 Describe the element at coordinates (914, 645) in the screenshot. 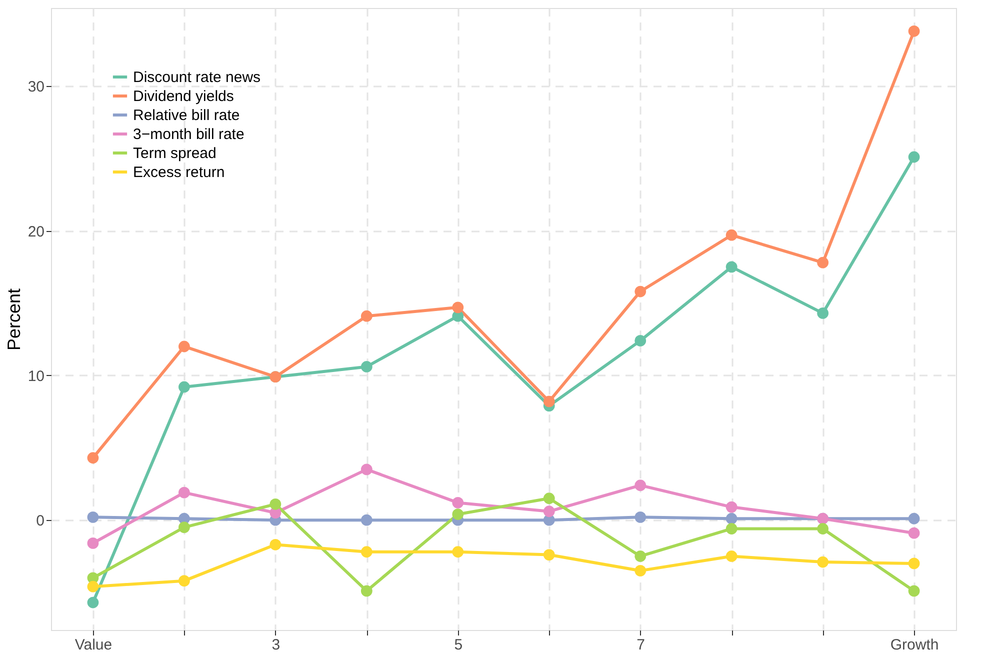

I see `x-tick-label: Growth` at that location.